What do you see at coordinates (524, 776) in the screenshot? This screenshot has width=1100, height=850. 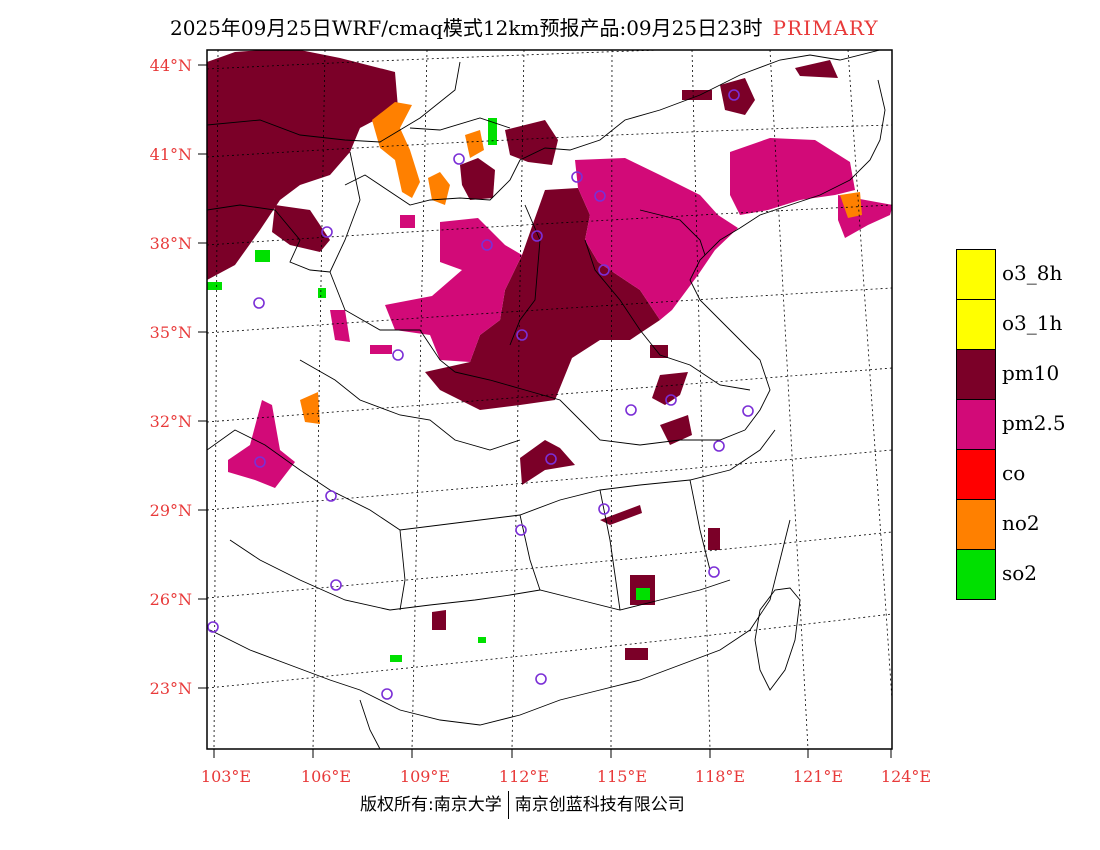 I see `lon-label: 112°E` at bounding box center [524, 776].